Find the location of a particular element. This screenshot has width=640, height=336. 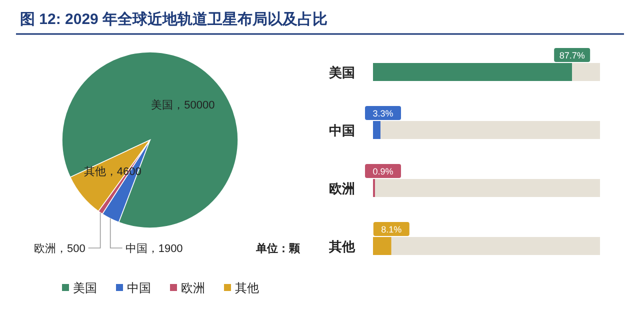

chart-title: 图 12: 2029 年全球近地轨道卫星布局以及占比 is located at coordinates (174, 19).